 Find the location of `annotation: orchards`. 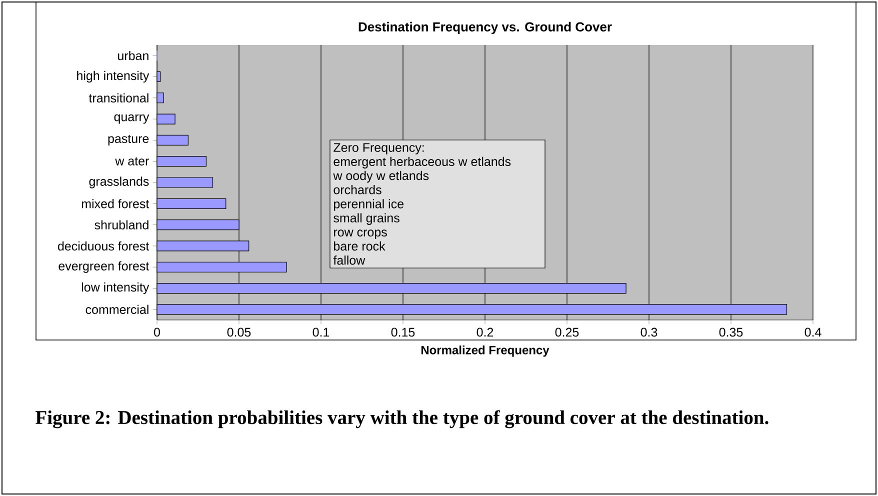

annotation: orchards is located at coordinates (358, 189).